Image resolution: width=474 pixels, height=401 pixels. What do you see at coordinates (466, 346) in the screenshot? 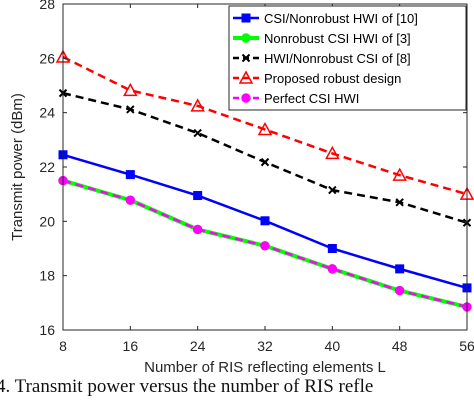
I see `x-tick-label: 56` at bounding box center [466, 346].